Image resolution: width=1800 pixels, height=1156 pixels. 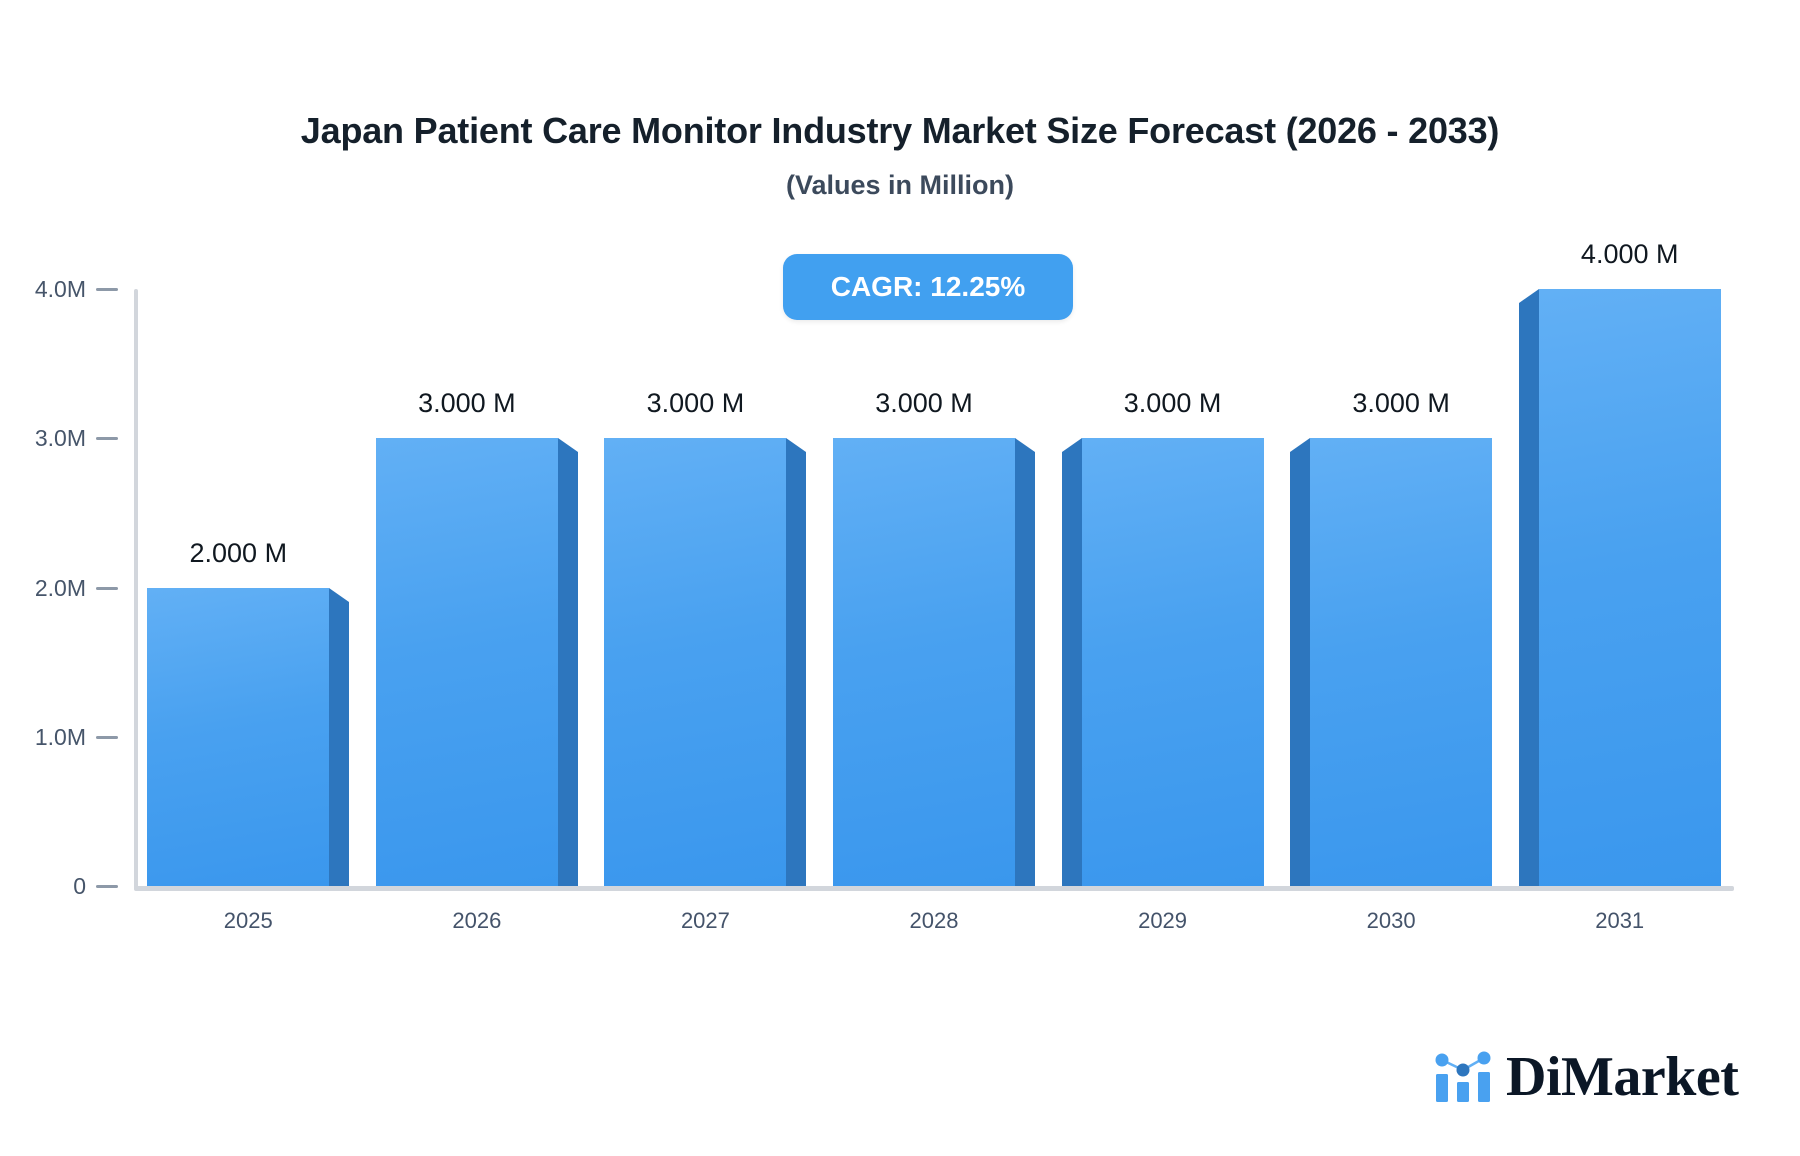 I want to click on x-axis-label-2027: 2027, so click(x=705, y=920).